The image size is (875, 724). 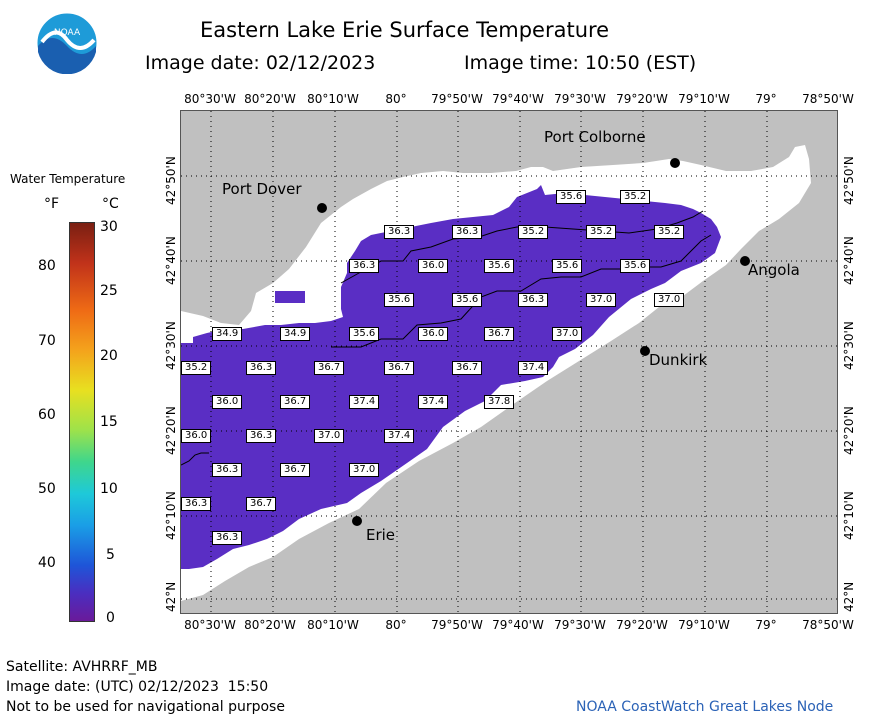 I want to click on city-label-port-dover: Port Dover, so click(x=262, y=189).